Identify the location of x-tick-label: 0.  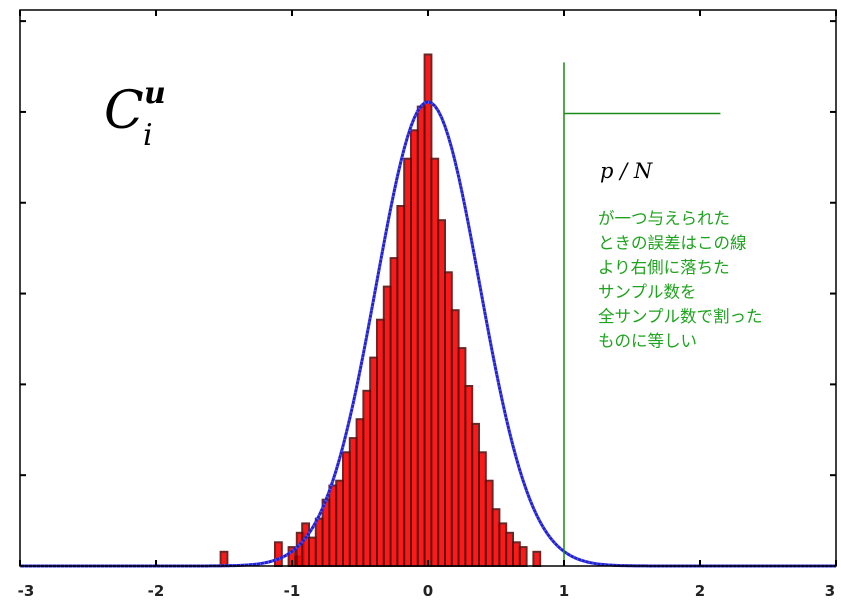
(428, 591).